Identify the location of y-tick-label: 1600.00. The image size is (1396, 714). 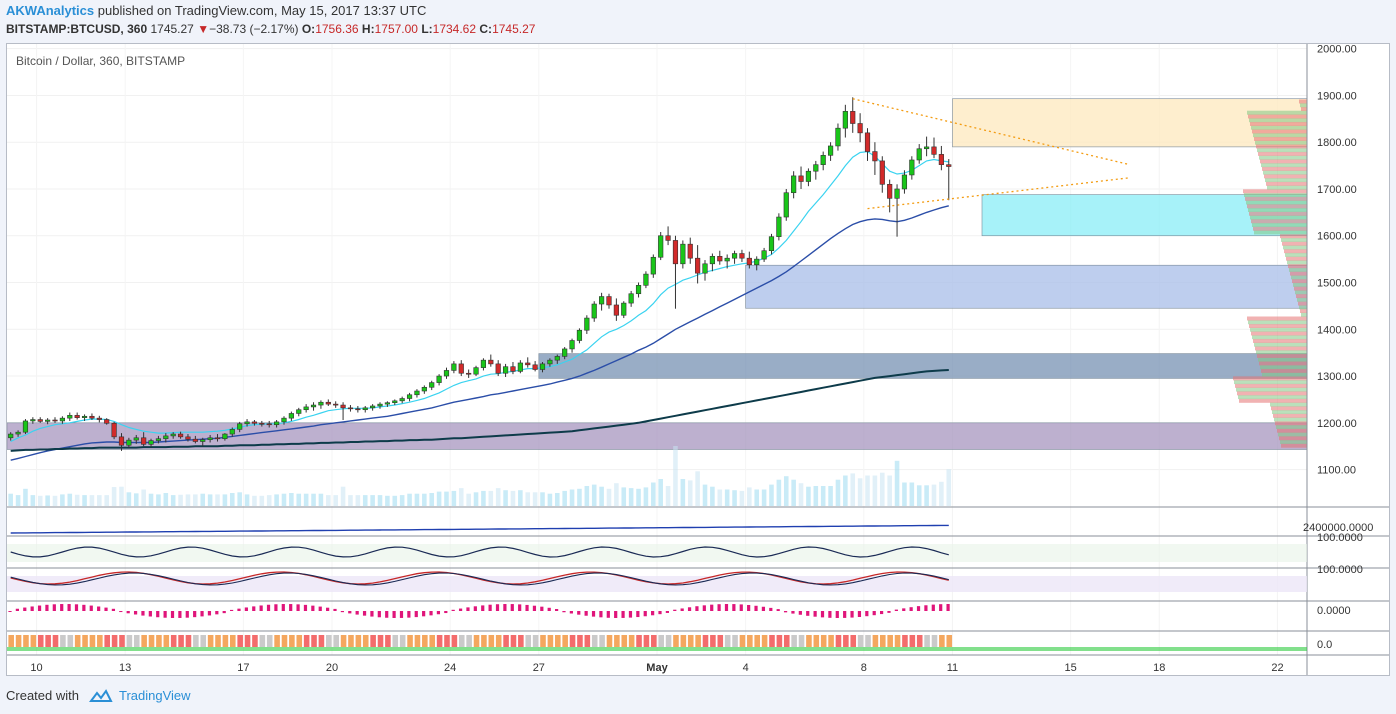
(1337, 237).